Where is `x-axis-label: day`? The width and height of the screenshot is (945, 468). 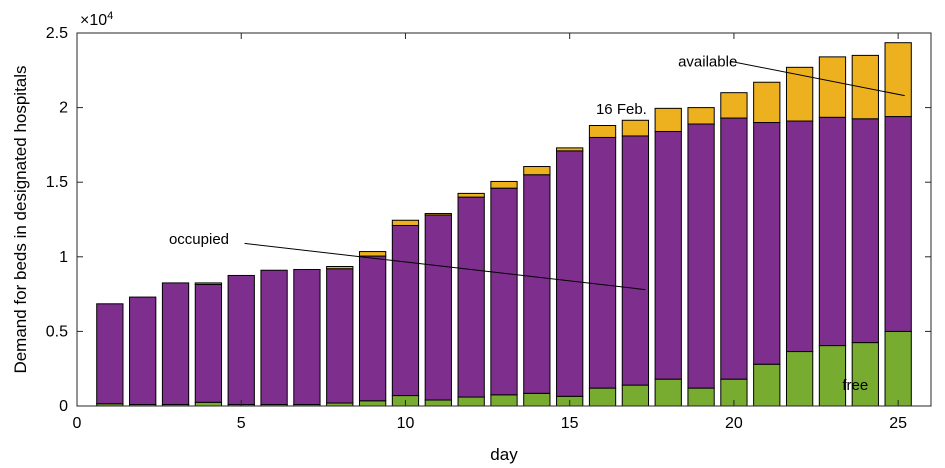
x-axis-label: day is located at coordinates (504, 454).